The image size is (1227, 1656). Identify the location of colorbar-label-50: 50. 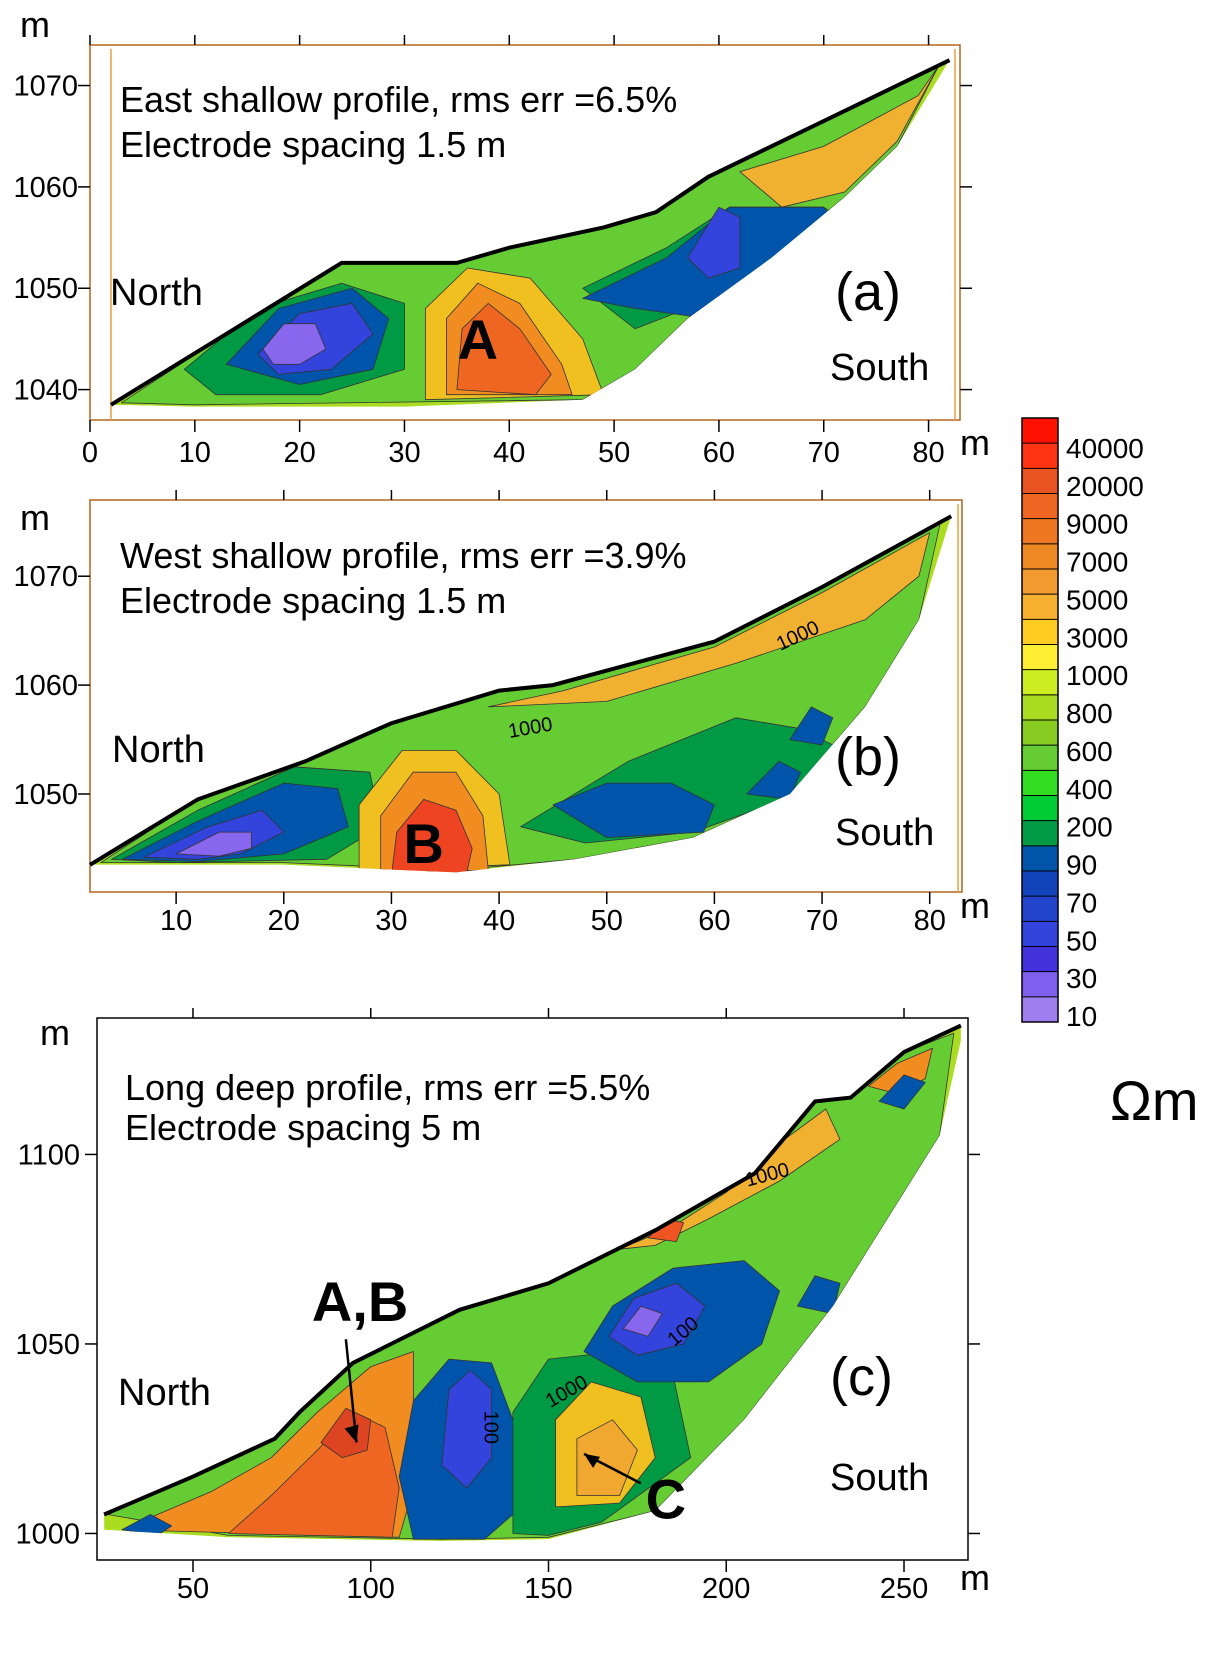
(1081, 940).